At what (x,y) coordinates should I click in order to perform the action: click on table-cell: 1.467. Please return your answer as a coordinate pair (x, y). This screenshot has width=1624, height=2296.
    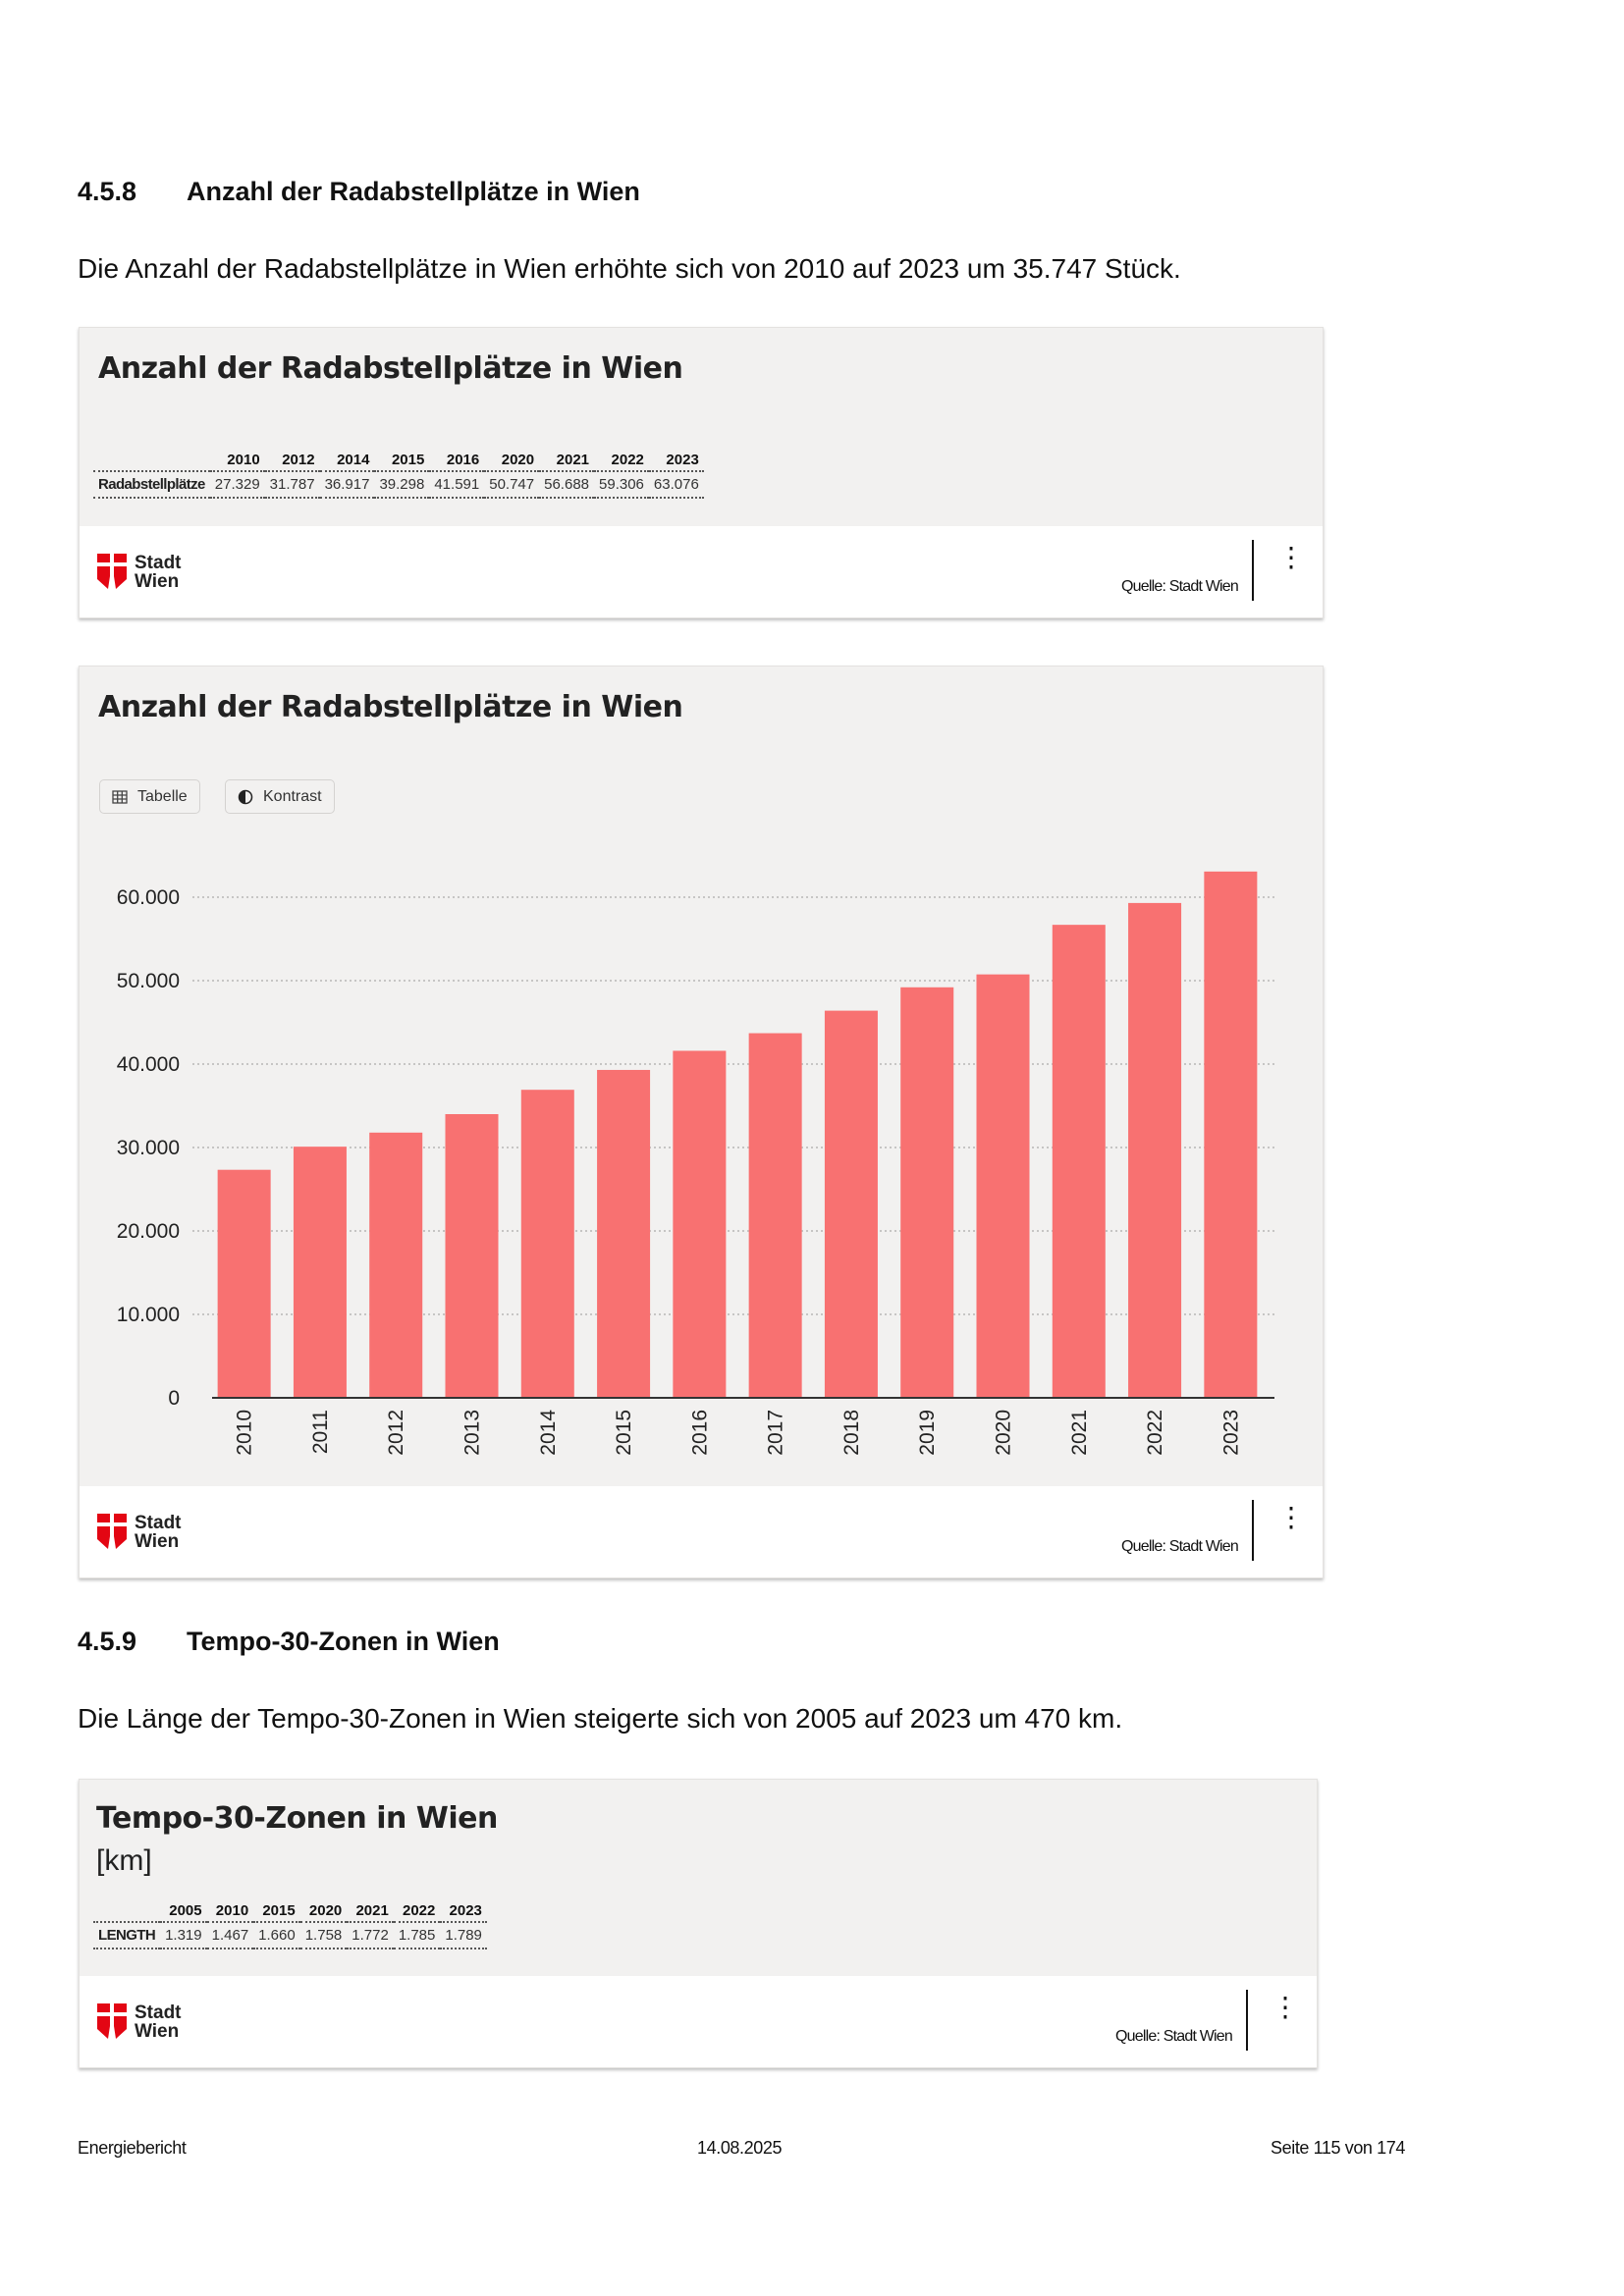
    Looking at the image, I should click on (230, 1935).